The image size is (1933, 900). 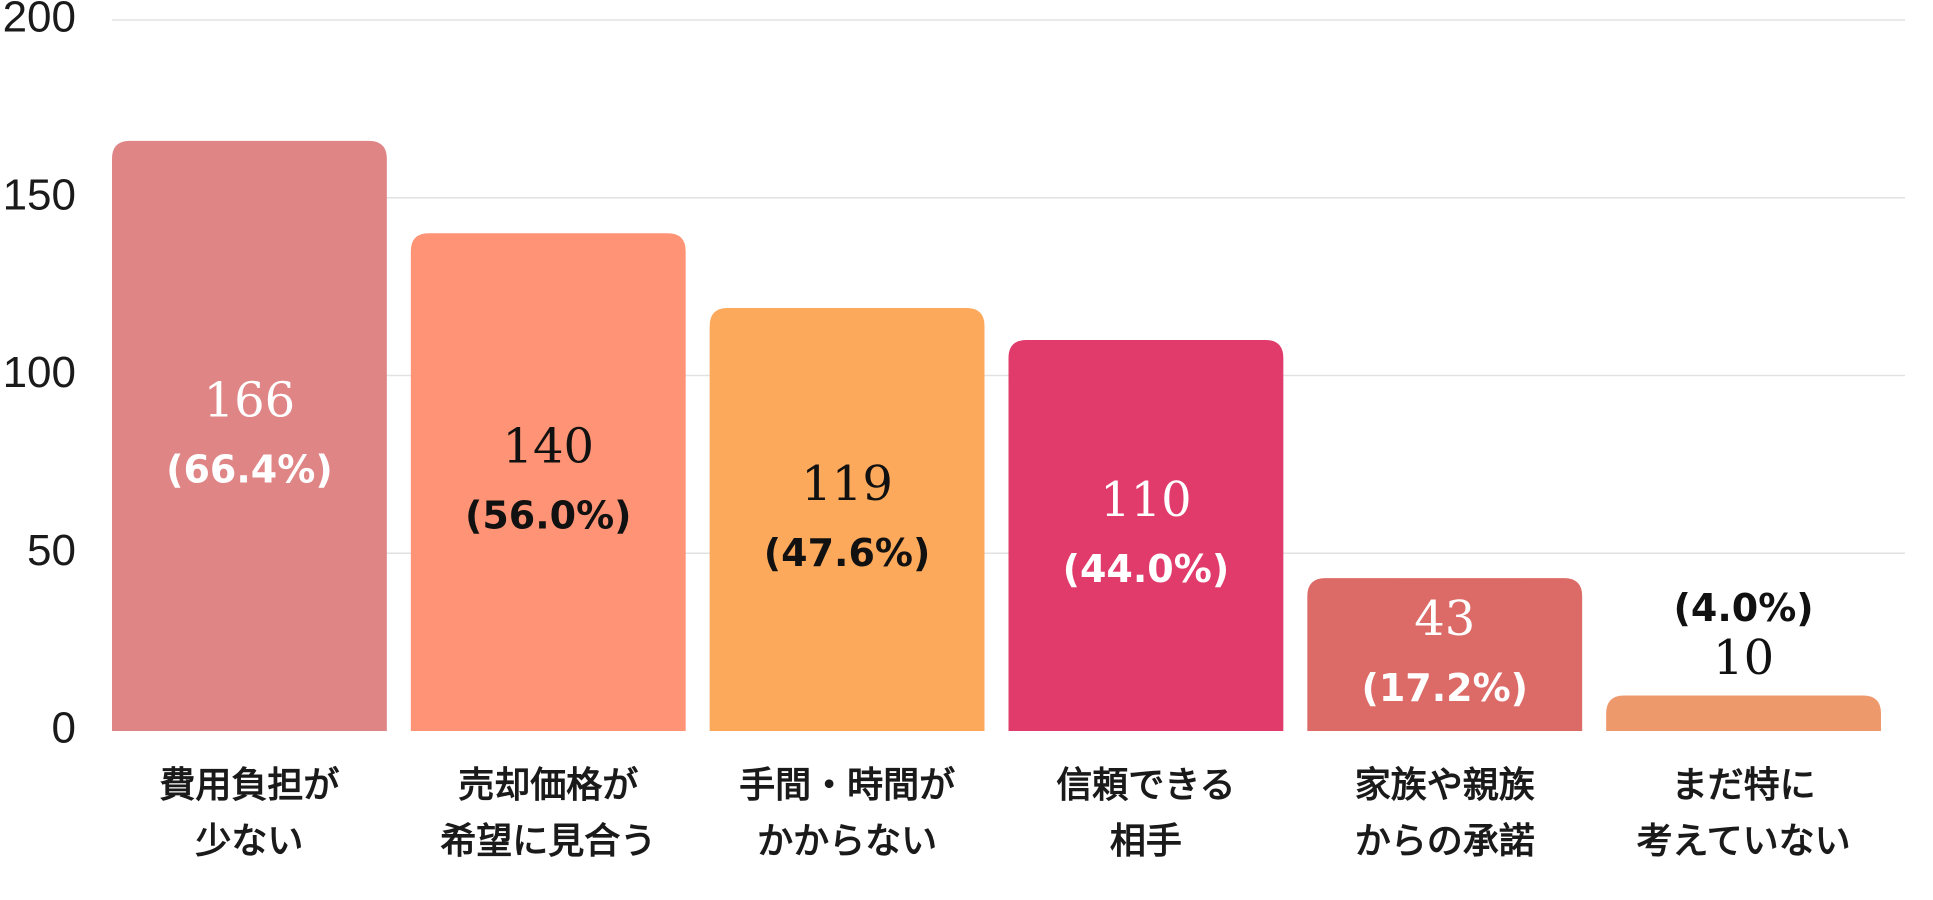 I want to click on category-label: からの承諾, so click(x=1445, y=841).